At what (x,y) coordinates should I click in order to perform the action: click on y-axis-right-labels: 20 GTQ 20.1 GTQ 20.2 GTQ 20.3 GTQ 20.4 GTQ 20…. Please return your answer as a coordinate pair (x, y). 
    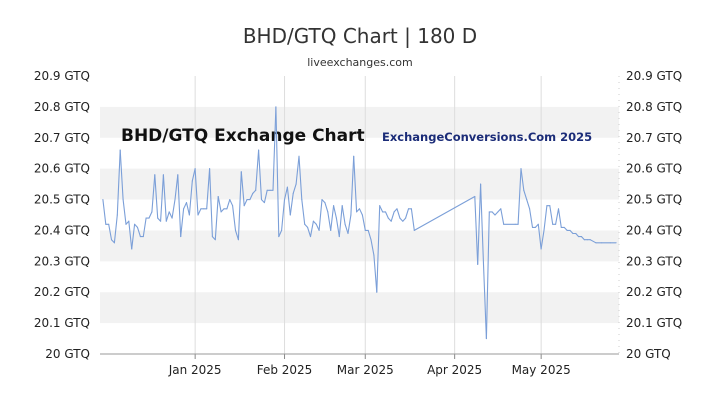
    Looking at the image, I should click on (654, 215).